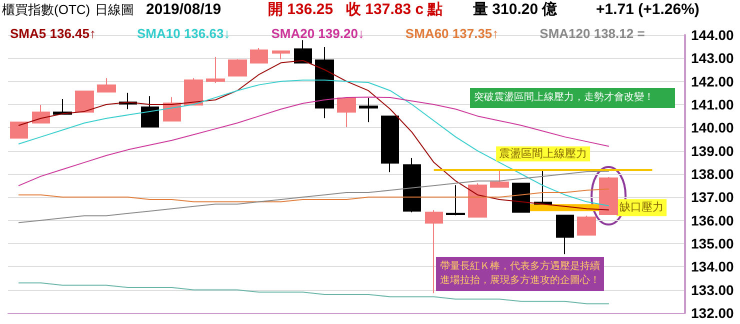  I want to click on y-tick-label: 139.00, so click(712, 150).